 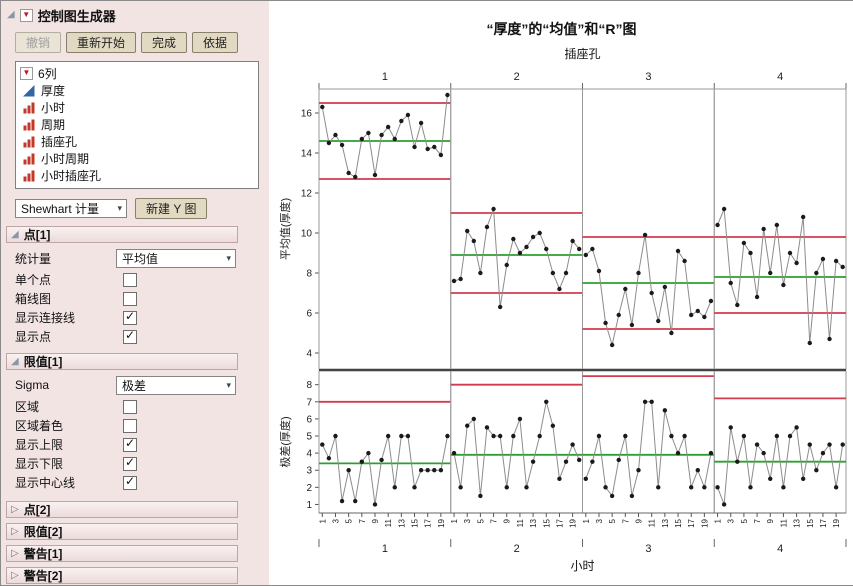 I want to click on option-label: 显示中心线, so click(x=45, y=483).